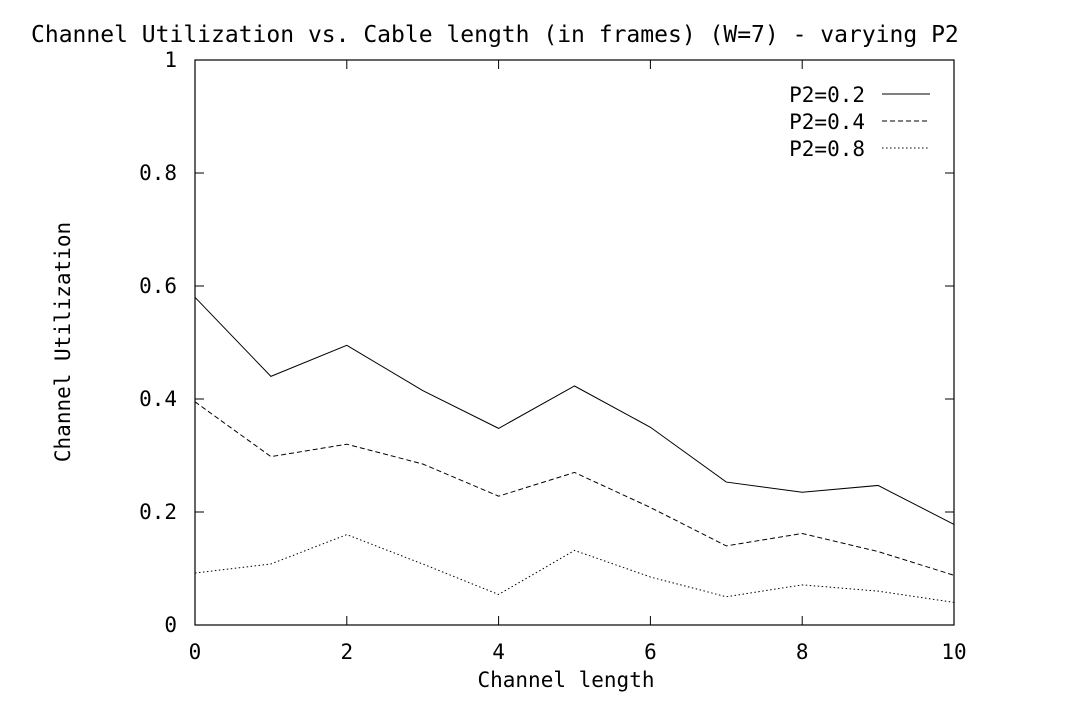  I want to click on legend: P2=0.2 P2=0.4 P2=0.8, so click(859, 122).